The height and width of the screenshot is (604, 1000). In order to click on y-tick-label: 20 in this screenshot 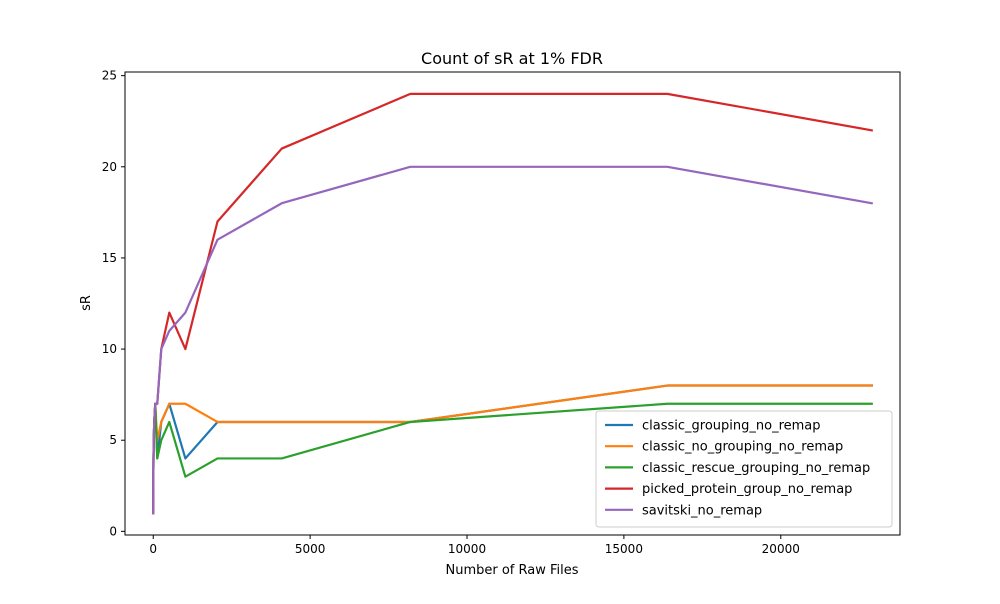, I will do `click(109, 167)`.